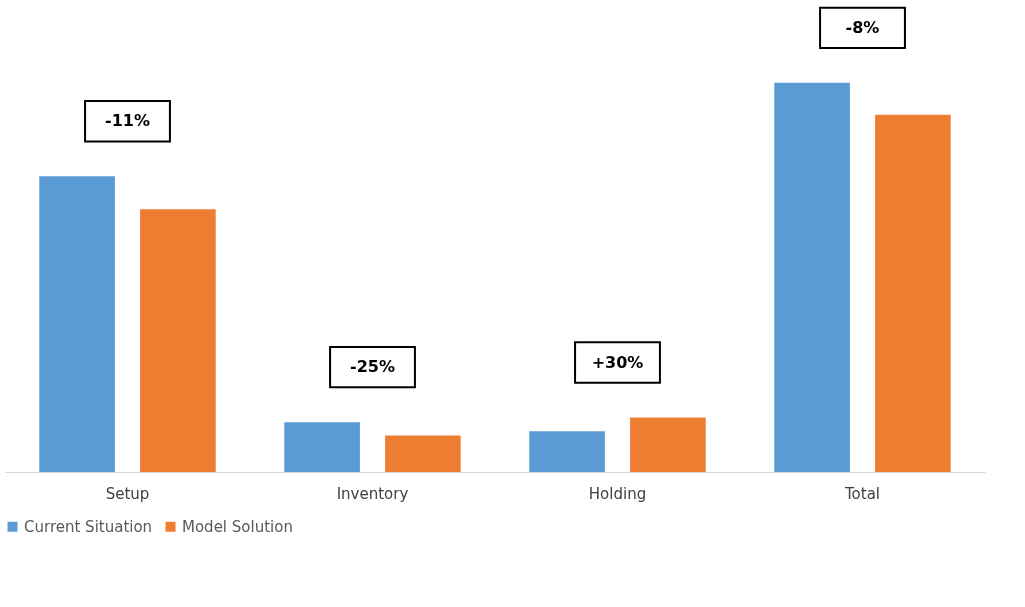  What do you see at coordinates (88, 526) in the screenshot?
I see `legend-label: Current Situation` at bounding box center [88, 526].